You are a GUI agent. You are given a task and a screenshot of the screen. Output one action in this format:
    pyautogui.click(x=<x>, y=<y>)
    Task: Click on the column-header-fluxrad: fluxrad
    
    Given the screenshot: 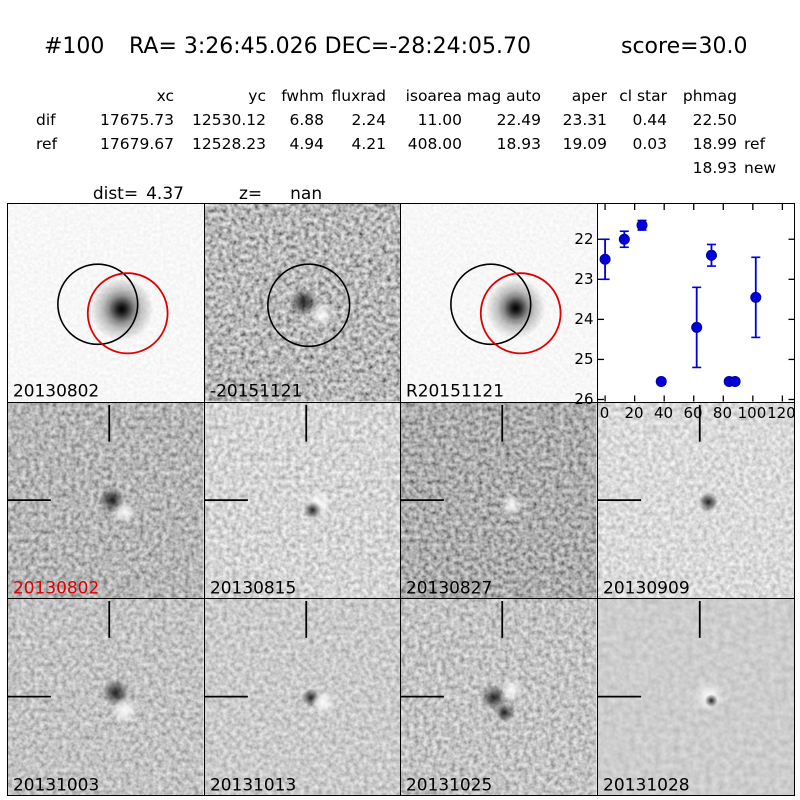 What is the action you would take?
    pyautogui.click(x=358, y=96)
    